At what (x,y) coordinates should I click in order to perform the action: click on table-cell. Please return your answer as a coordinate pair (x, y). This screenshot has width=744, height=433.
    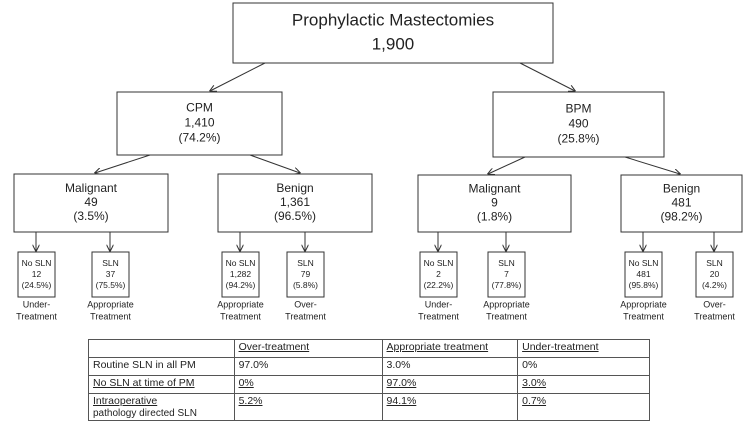
    Looking at the image, I should click on (161, 348).